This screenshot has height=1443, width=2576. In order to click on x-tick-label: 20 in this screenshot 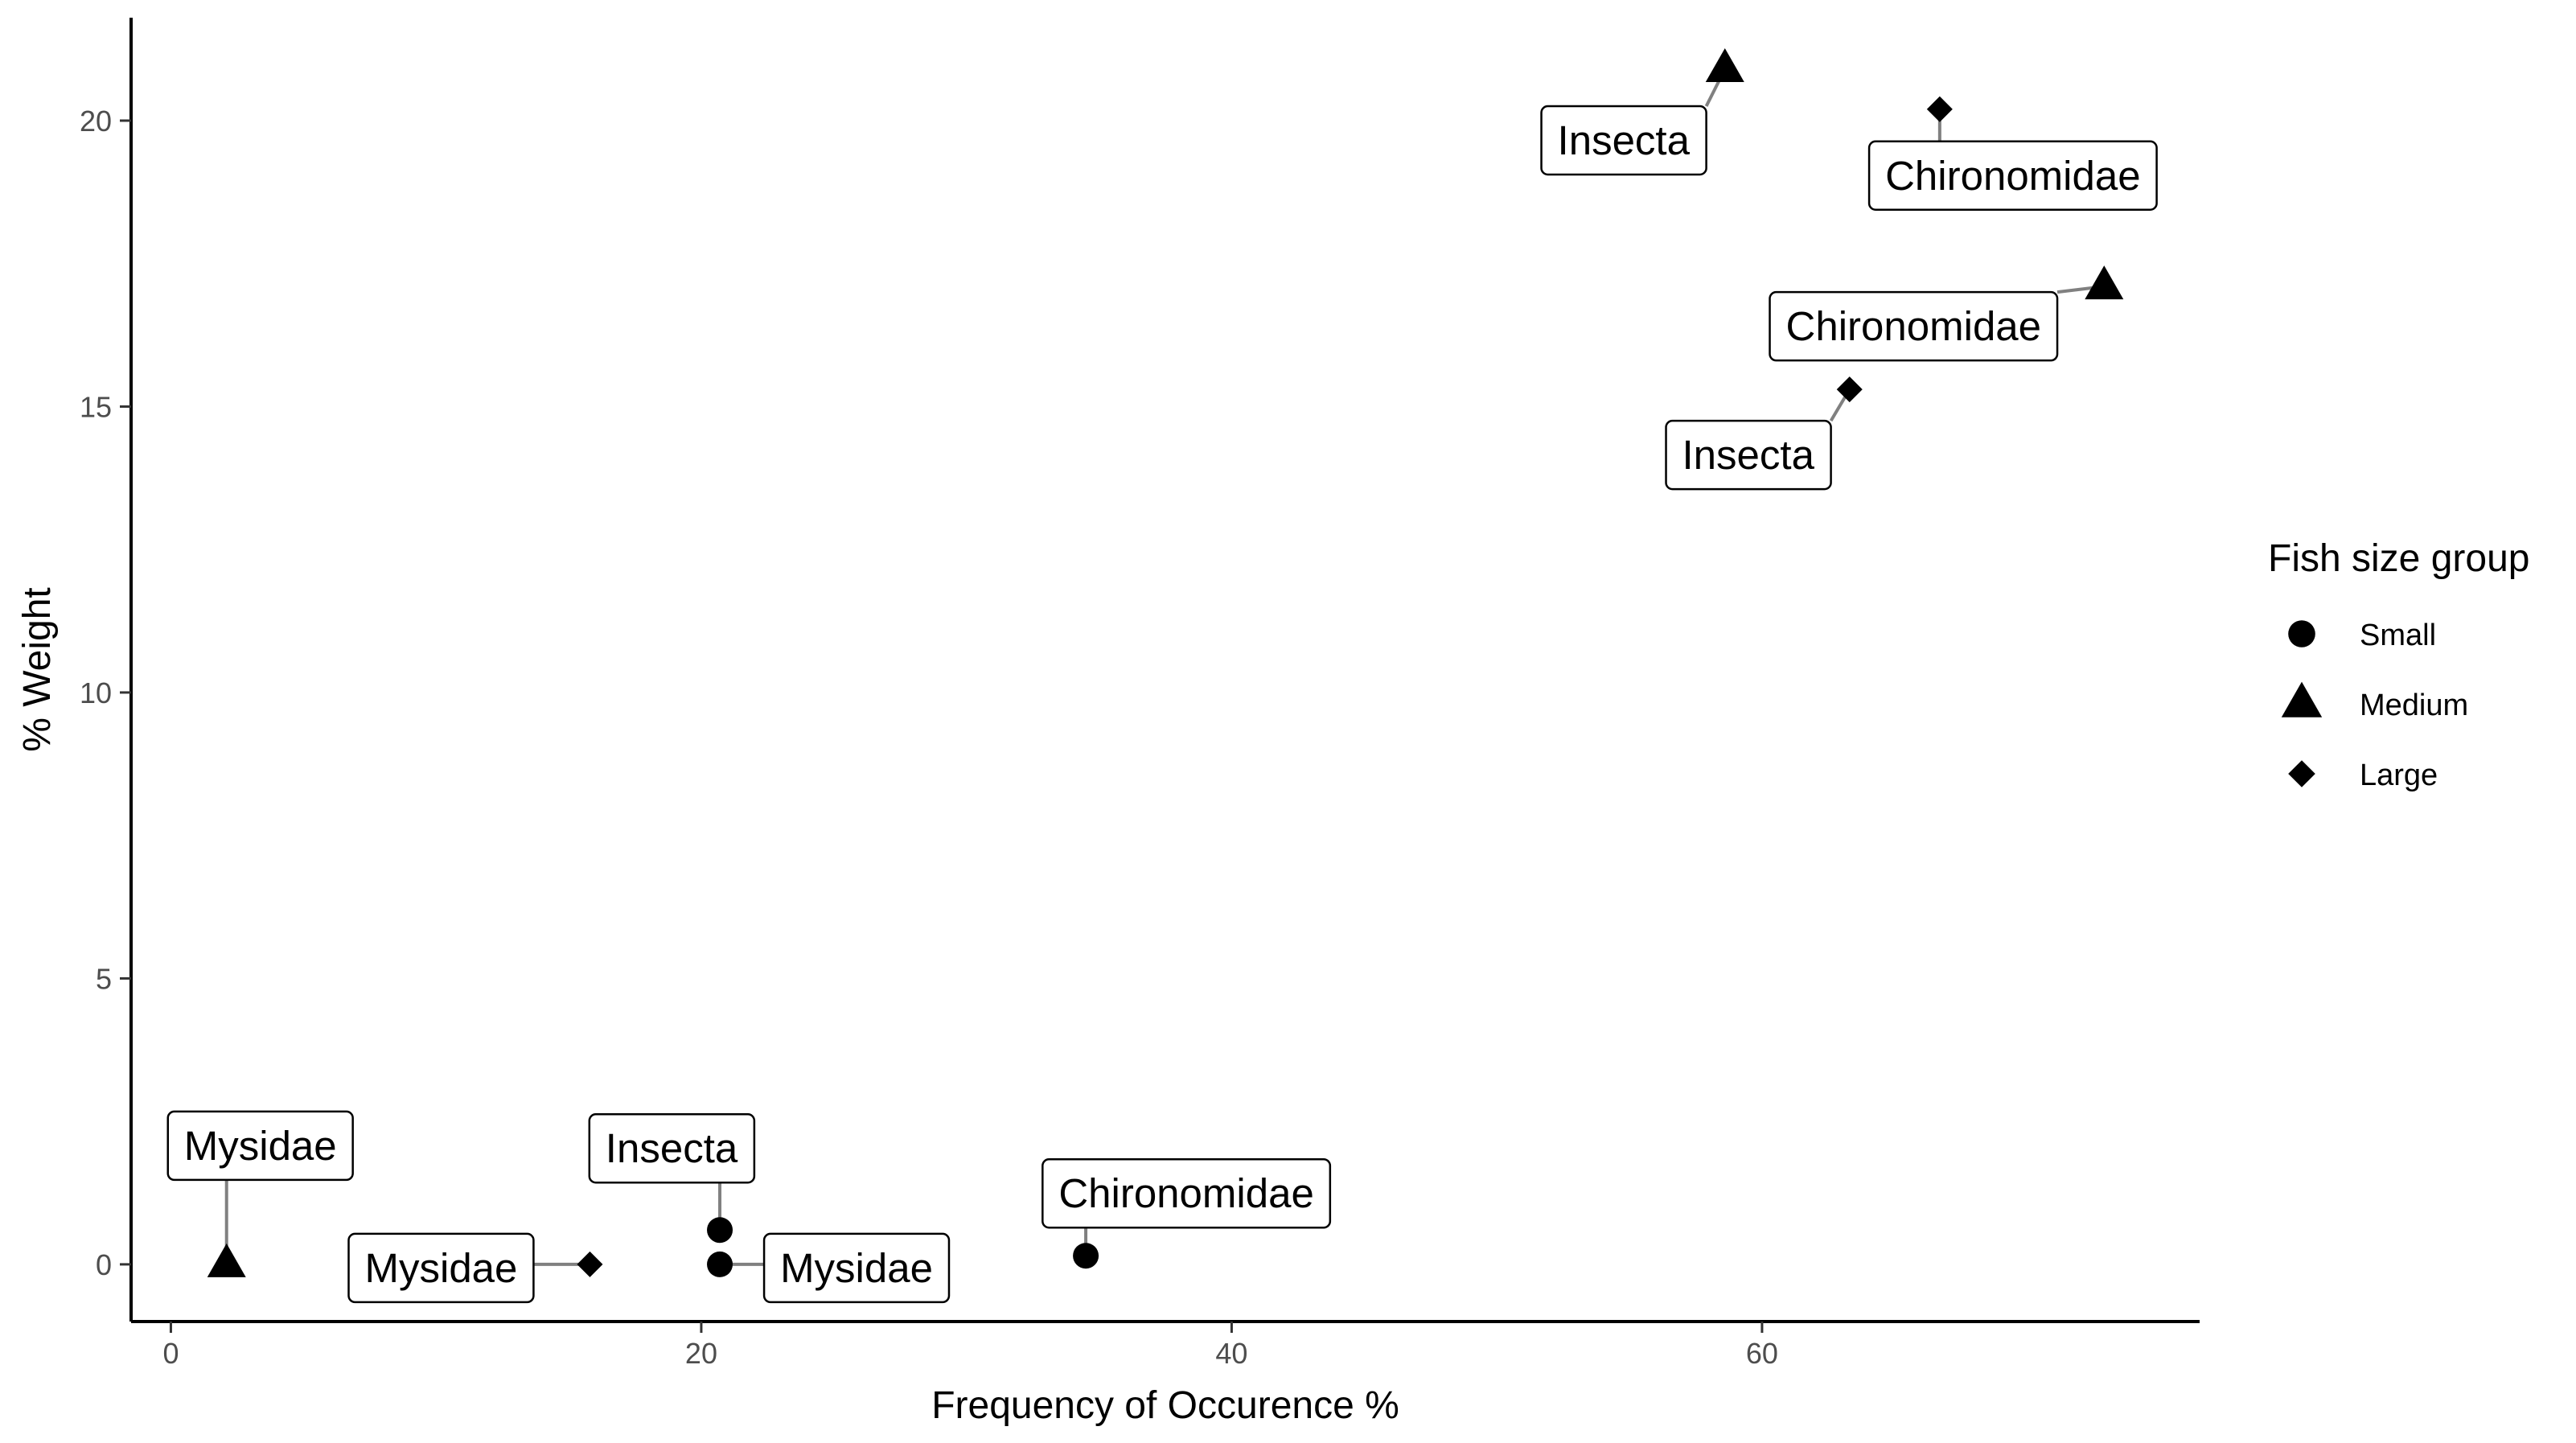, I will do `click(701, 1353)`.